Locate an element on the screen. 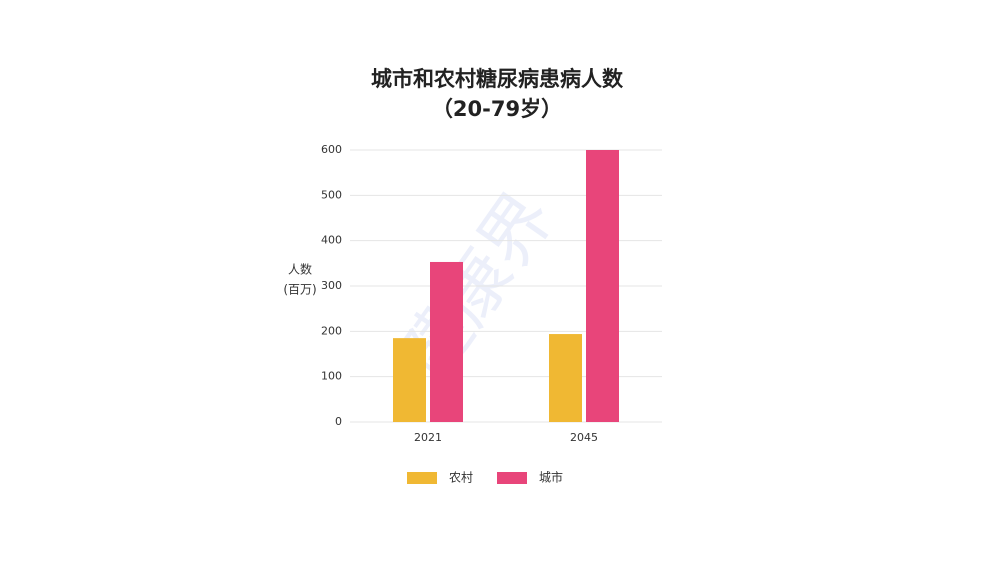 This screenshot has height=563, width=1000. y-tick-label: 500 is located at coordinates (331, 194).